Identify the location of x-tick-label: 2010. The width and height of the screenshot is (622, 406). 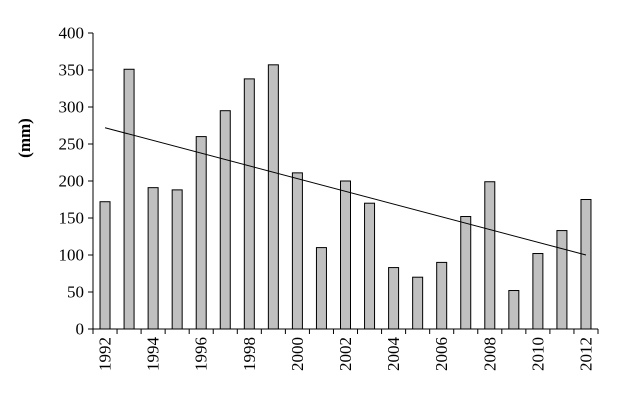
(537, 354).